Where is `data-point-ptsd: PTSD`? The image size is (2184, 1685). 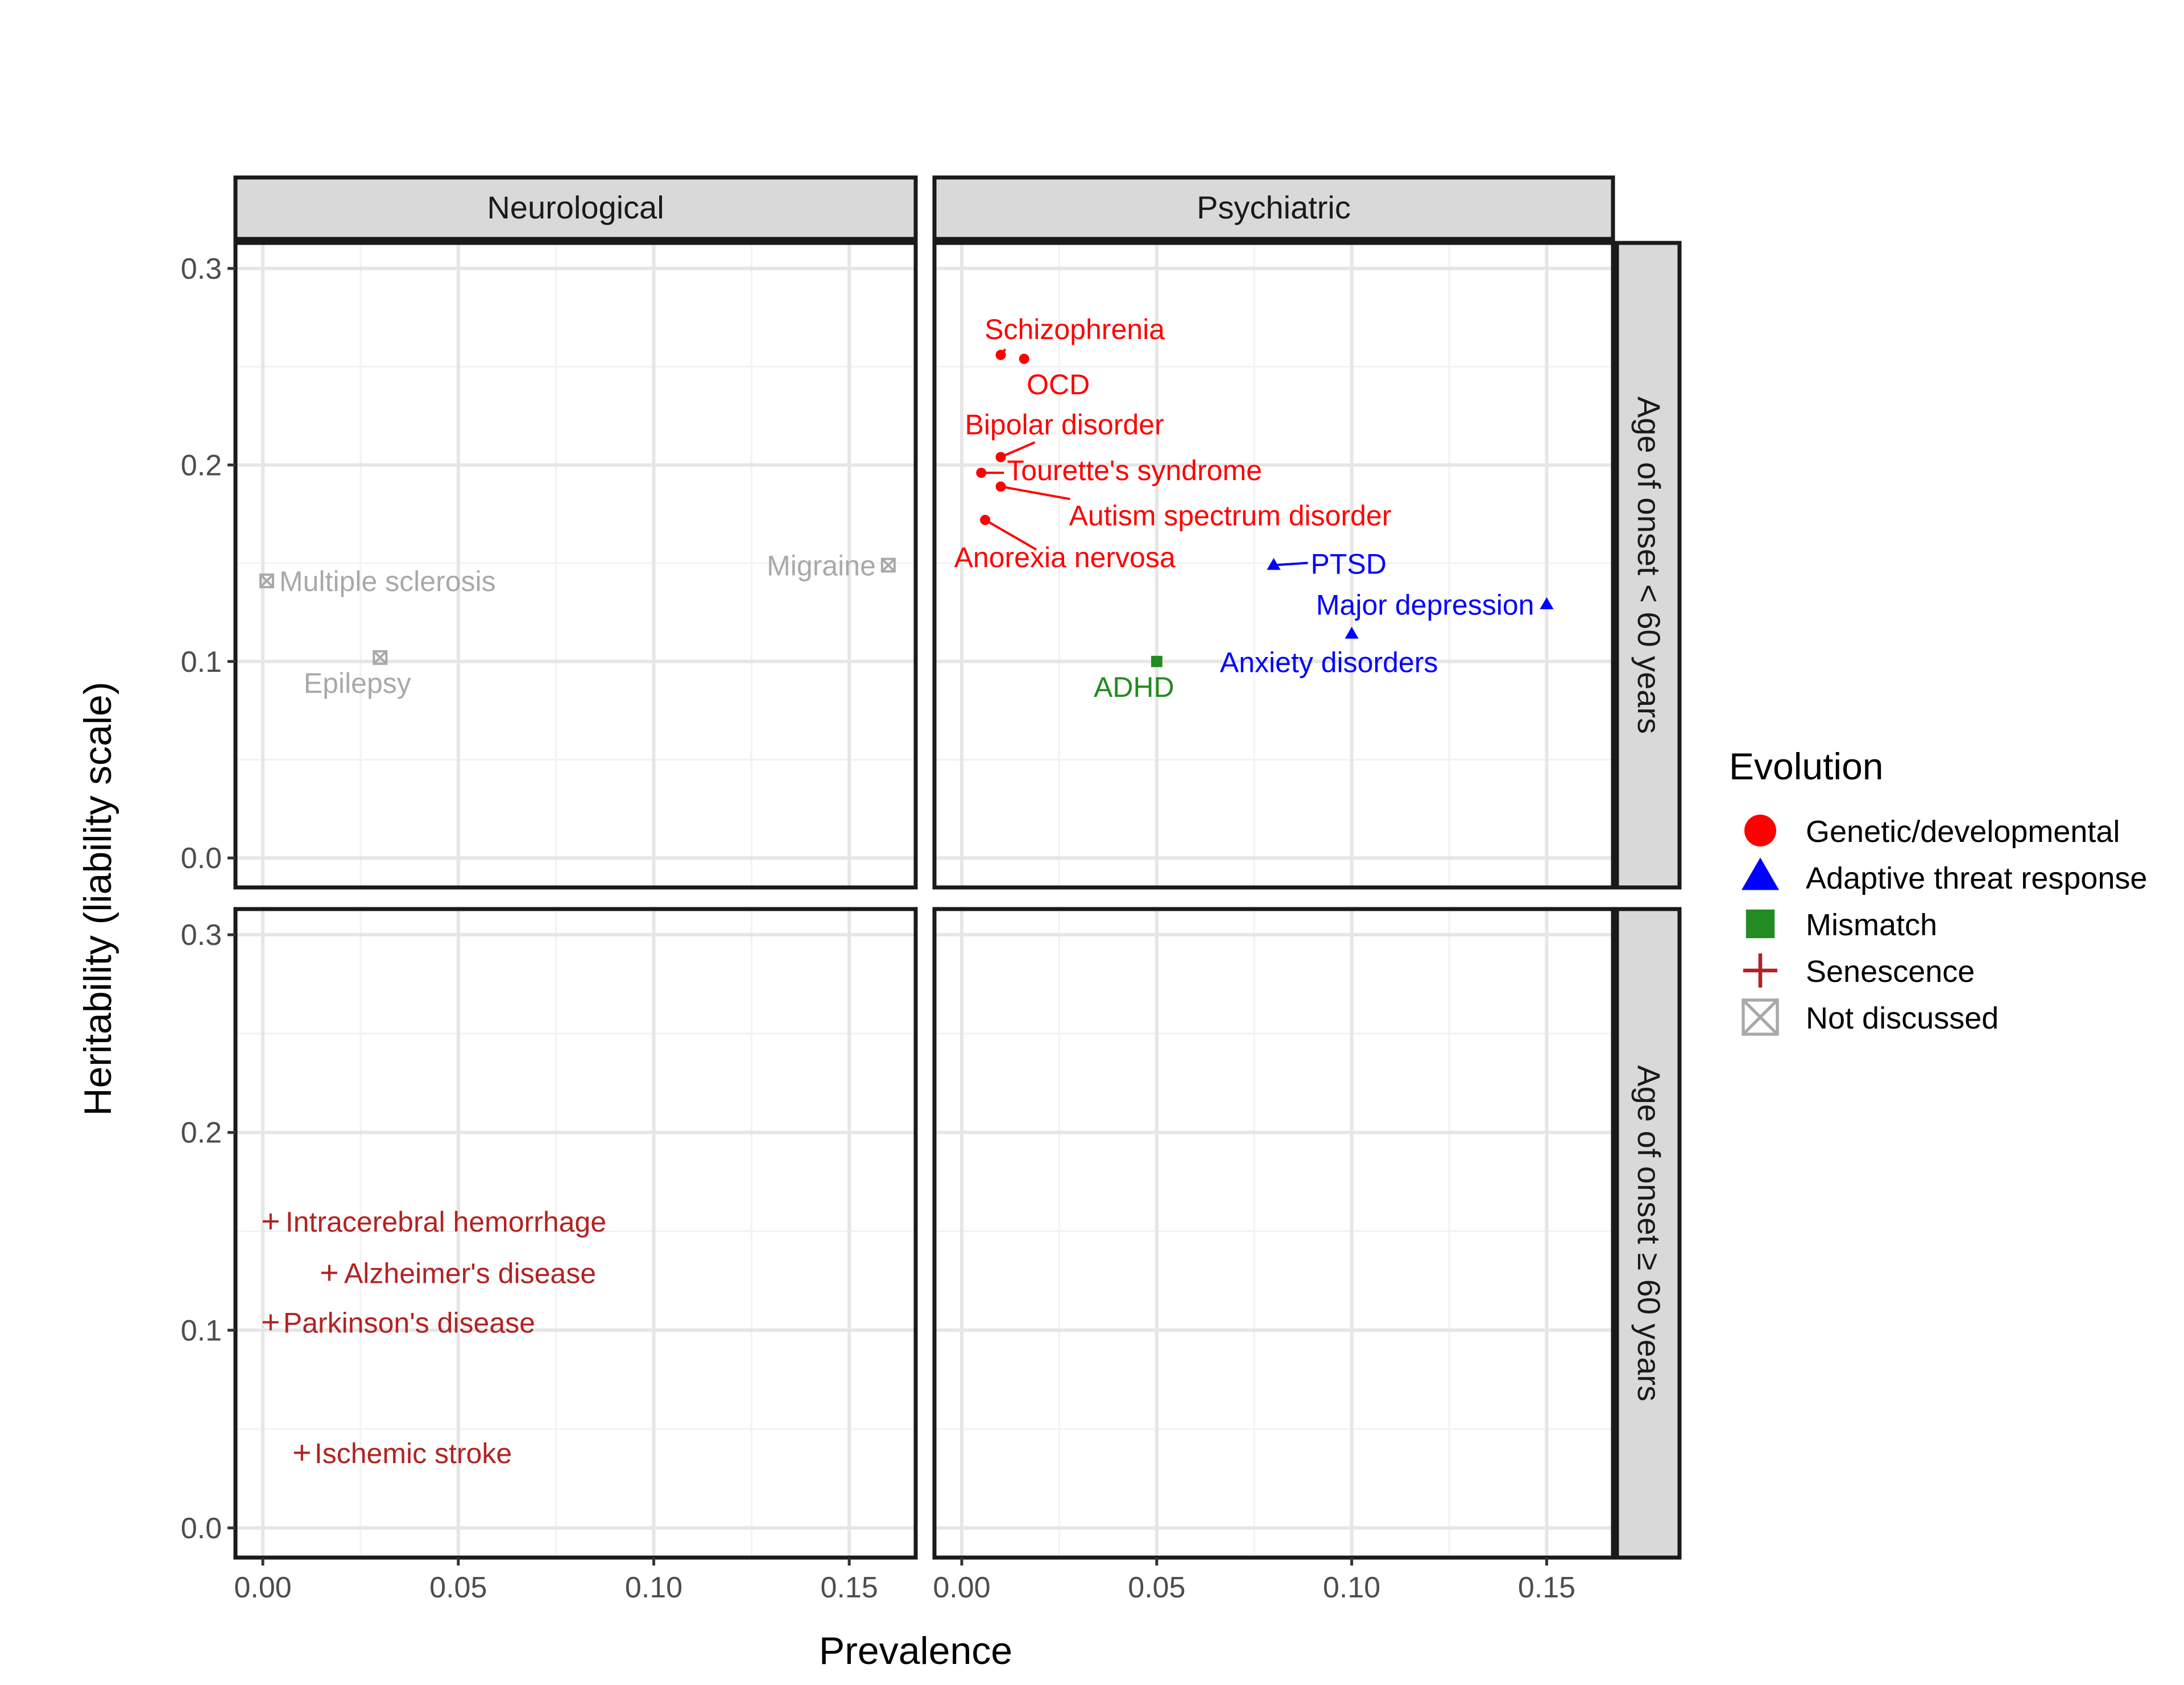 data-point-ptsd: PTSD is located at coordinates (1327, 564).